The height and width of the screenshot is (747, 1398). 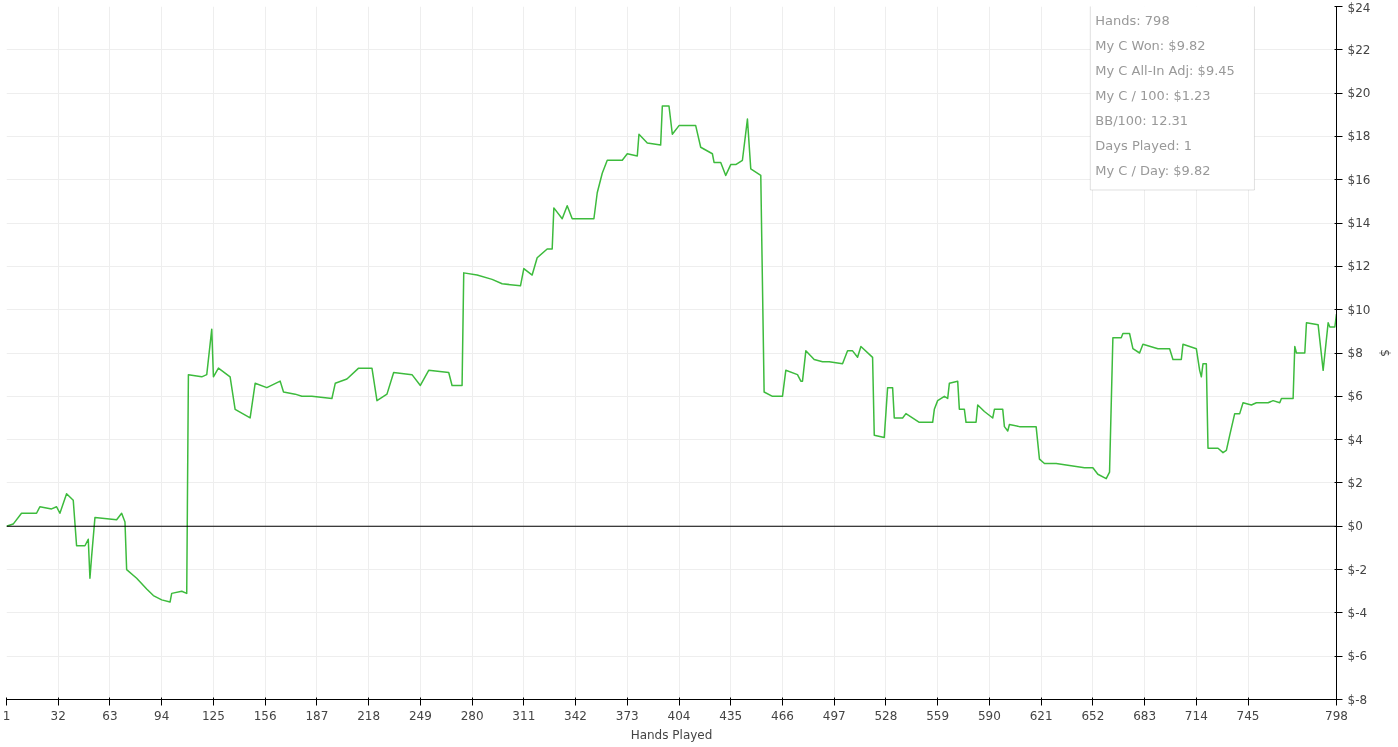 I want to click on y-tick-label: $8, so click(x=1355, y=353).